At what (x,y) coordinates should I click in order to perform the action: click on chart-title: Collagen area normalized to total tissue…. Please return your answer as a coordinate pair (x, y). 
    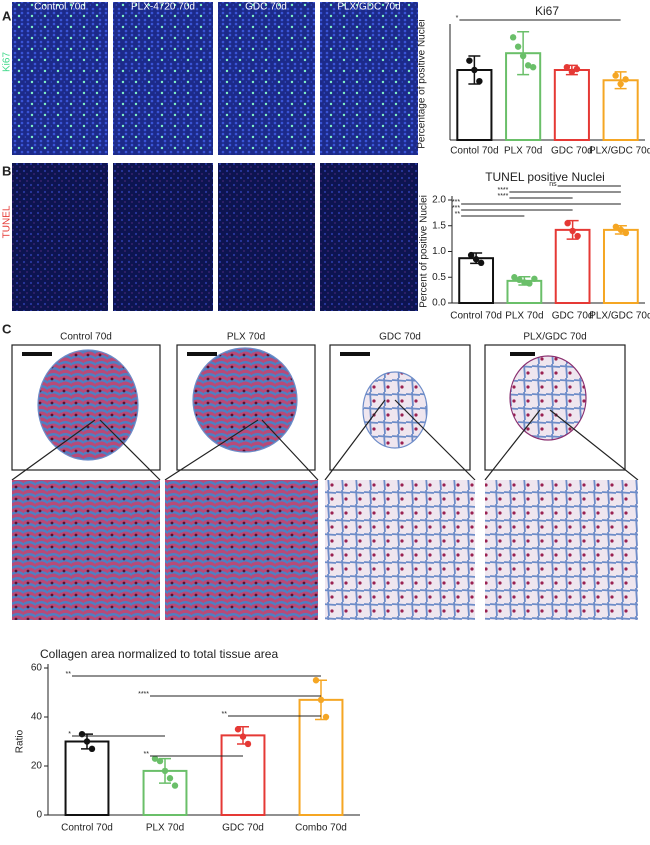
    Looking at the image, I should click on (159, 654).